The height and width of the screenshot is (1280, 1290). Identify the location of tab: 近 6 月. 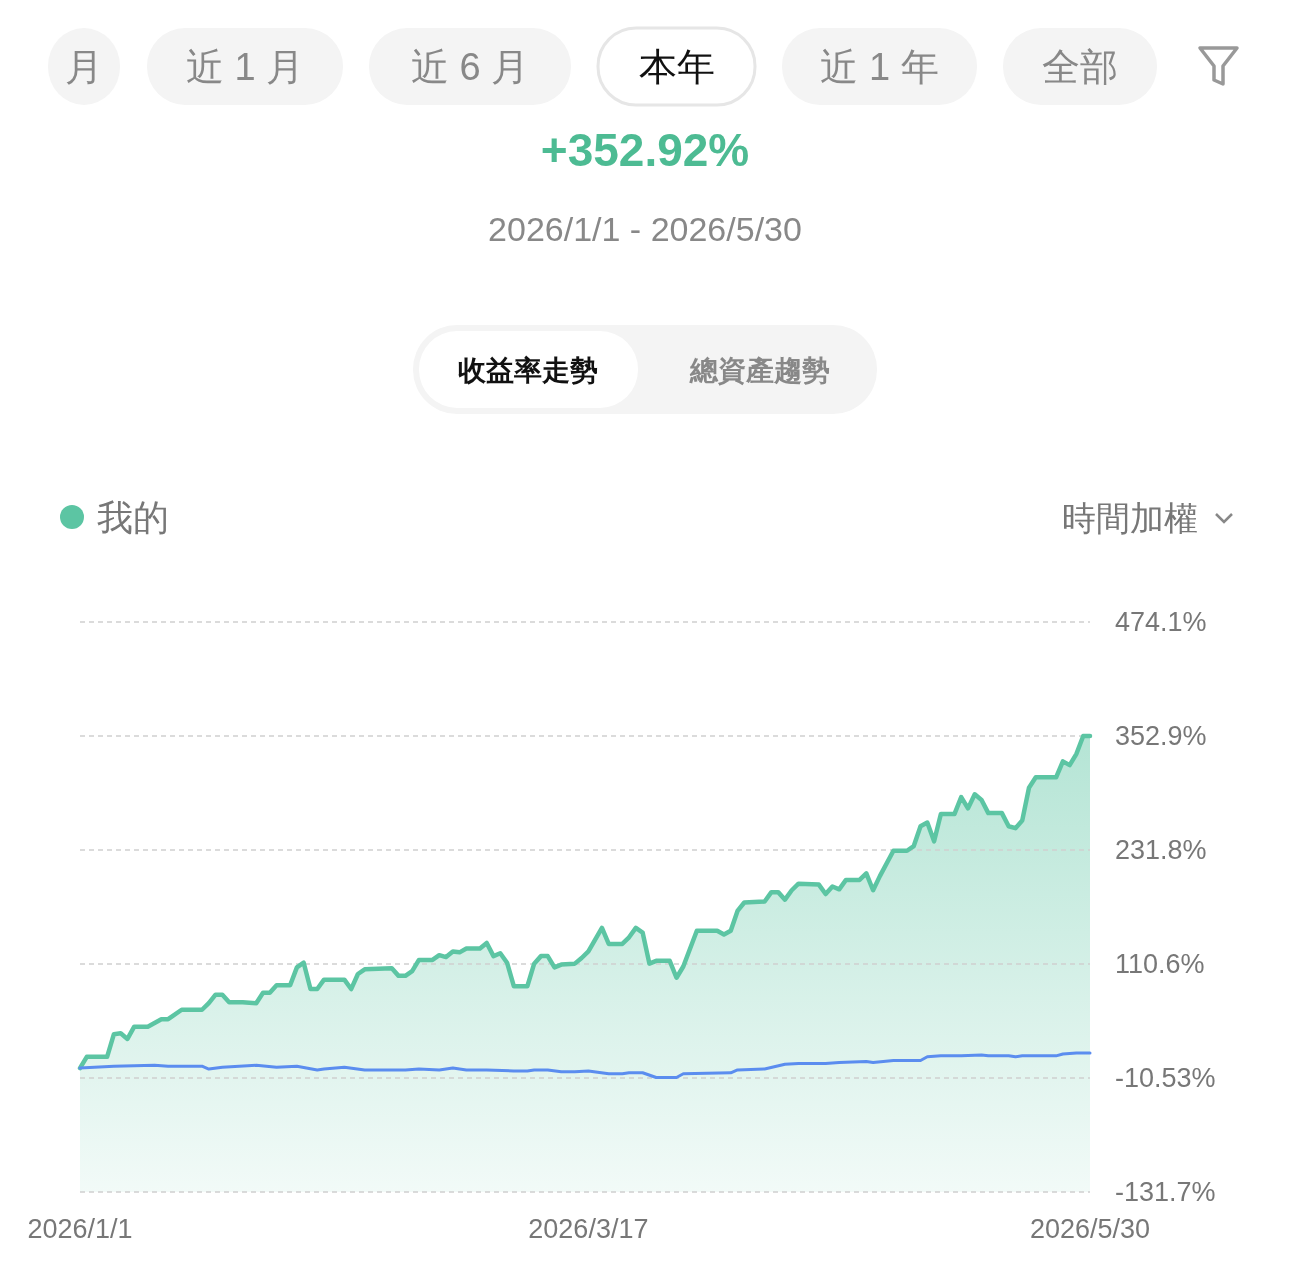
(470, 66).